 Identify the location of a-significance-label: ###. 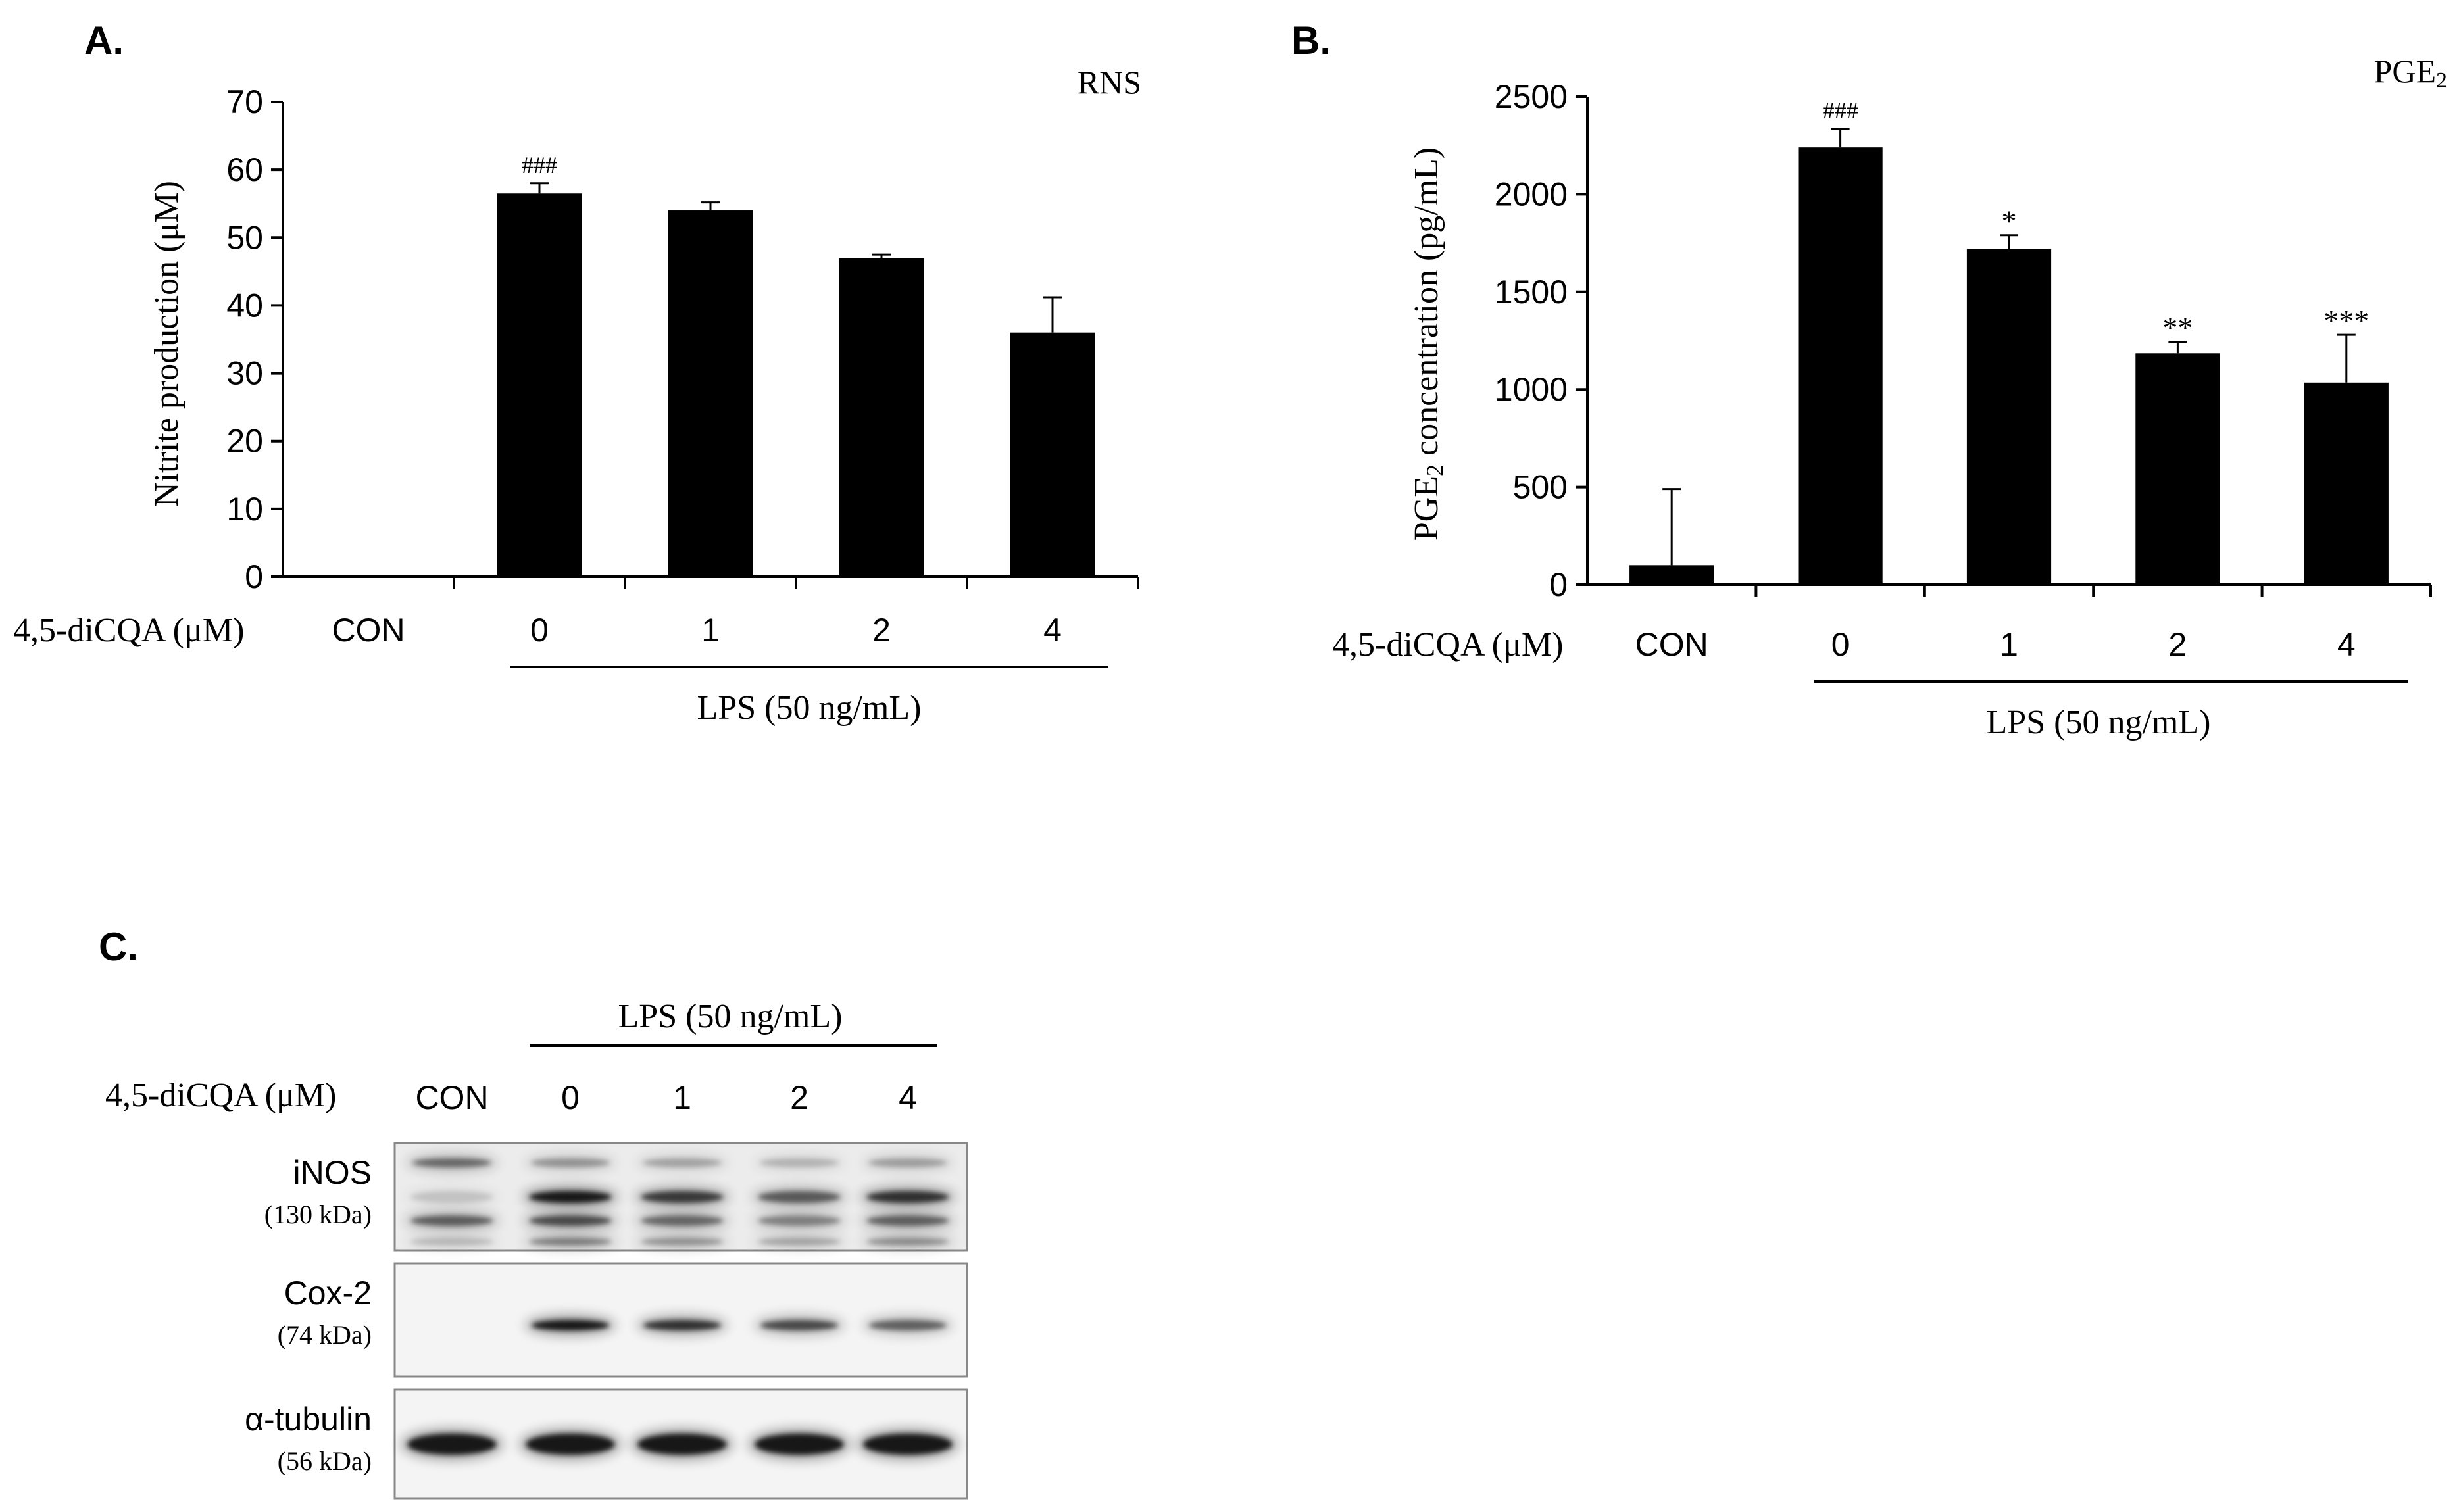
(539, 165).